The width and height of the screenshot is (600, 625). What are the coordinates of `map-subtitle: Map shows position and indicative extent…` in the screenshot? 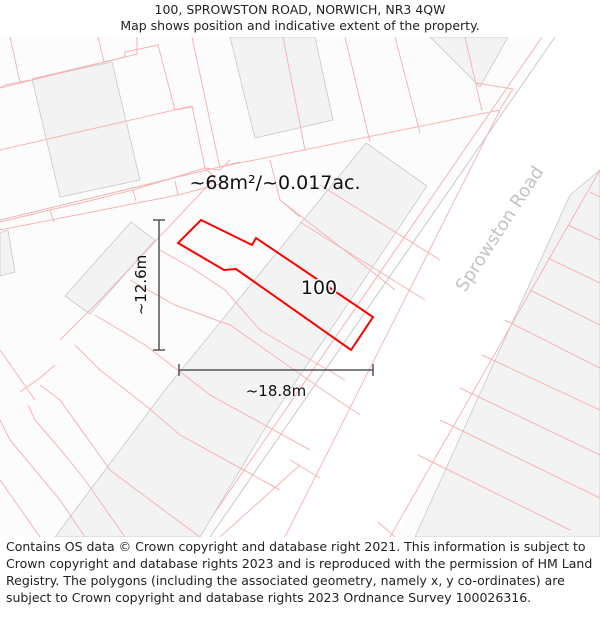 It's located at (300, 25).